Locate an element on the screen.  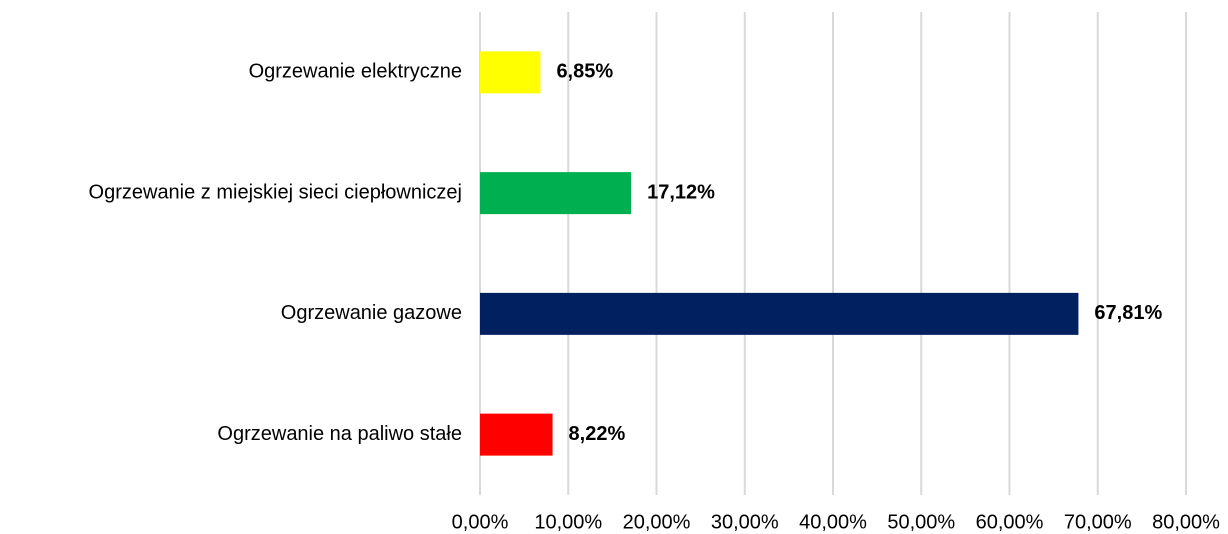
x-tick-label: 10,00% is located at coordinates (568, 522).